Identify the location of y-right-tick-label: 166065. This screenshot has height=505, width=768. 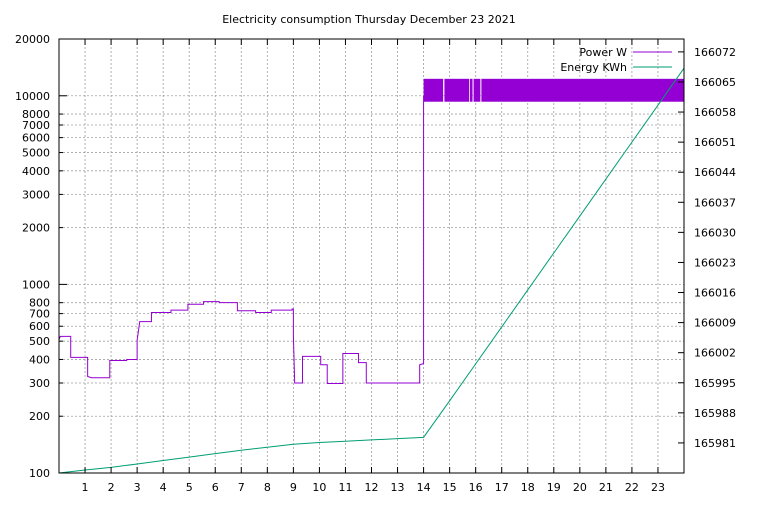
(715, 82).